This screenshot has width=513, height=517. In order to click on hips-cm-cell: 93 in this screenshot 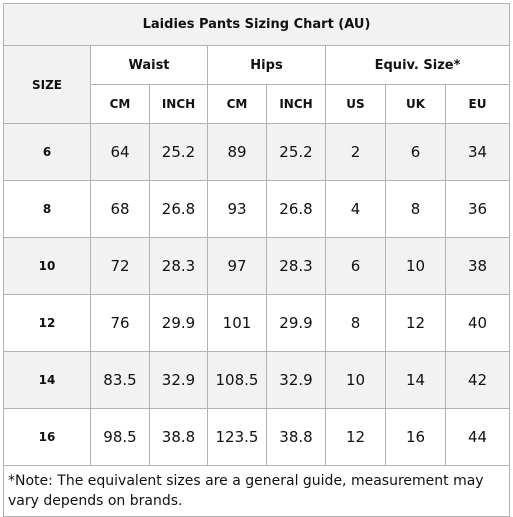, I will do `click(237, 209)`.